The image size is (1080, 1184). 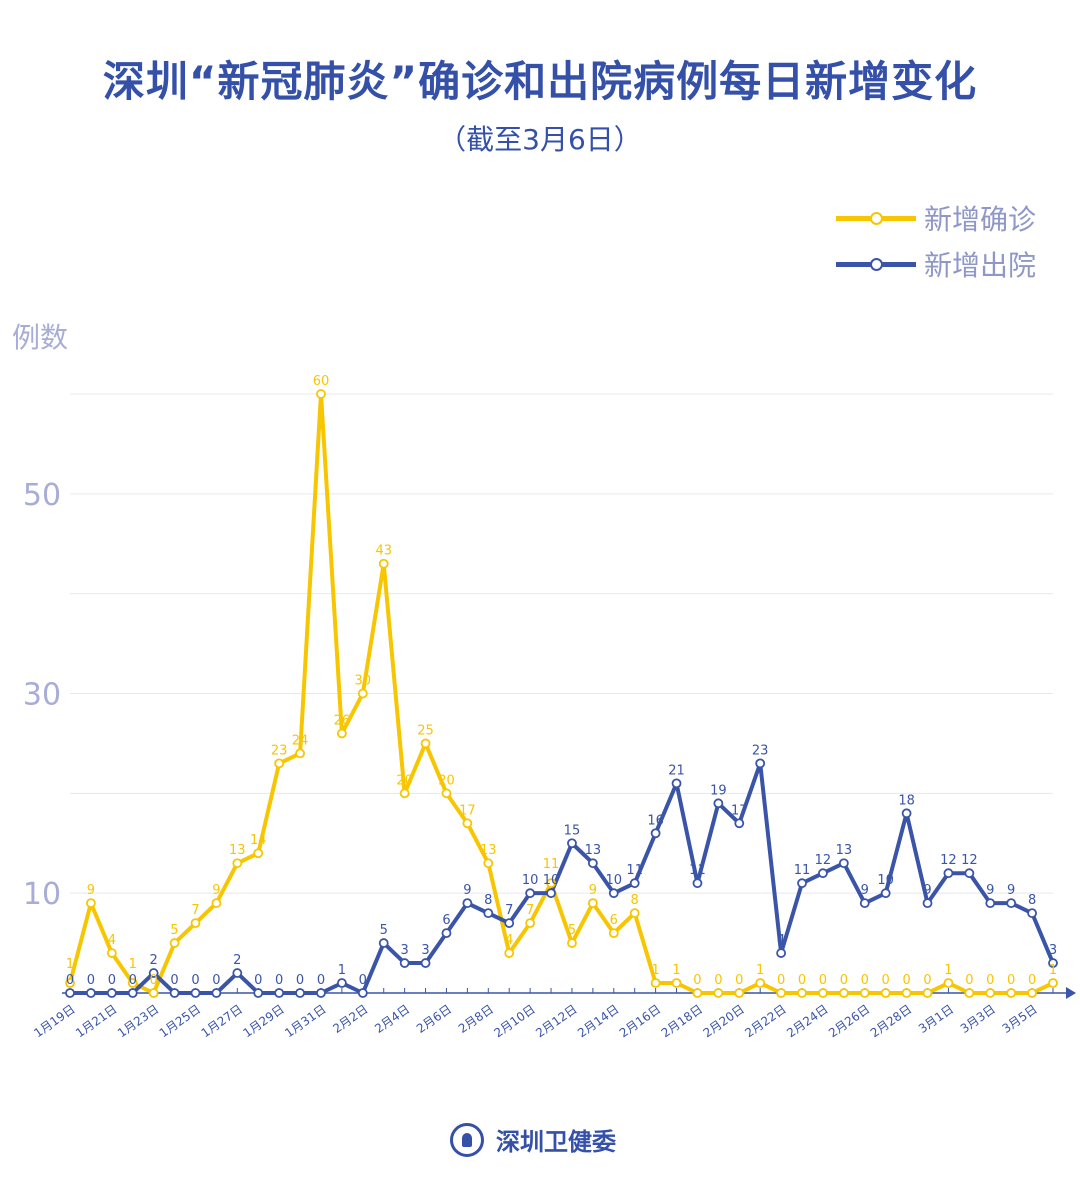 What do you see at coordinates (891, 1021) in the screenshot?
I see `x-tick-label: 2月28日` at bounding box center [891, 1021].